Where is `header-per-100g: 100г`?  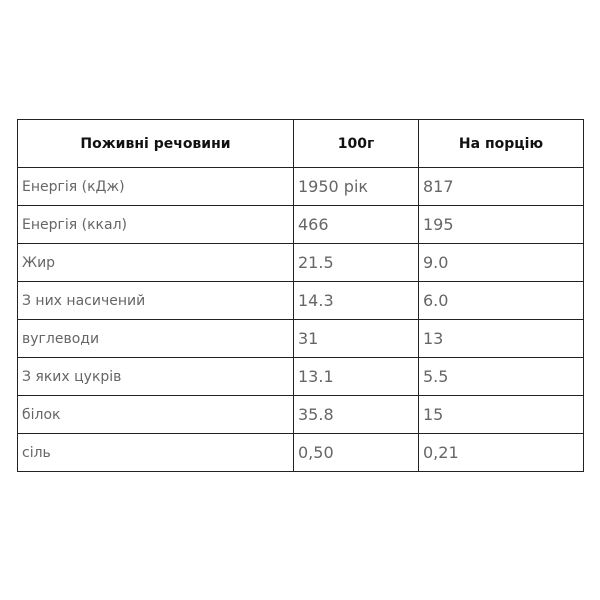
header-per-100g: 100г is located at coordinates (356, 143).